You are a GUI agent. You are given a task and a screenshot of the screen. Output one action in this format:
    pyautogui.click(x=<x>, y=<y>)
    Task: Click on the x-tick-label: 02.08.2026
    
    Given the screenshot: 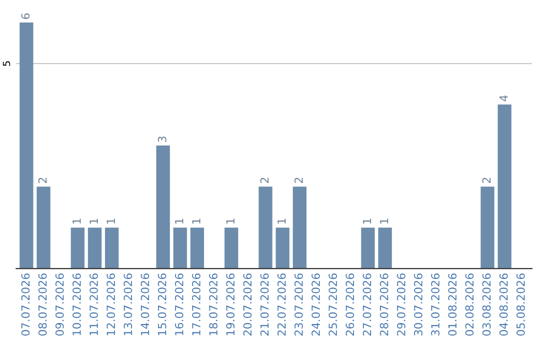 What is the action you would take?
    pyautogui.click(x=469, y=304)
    